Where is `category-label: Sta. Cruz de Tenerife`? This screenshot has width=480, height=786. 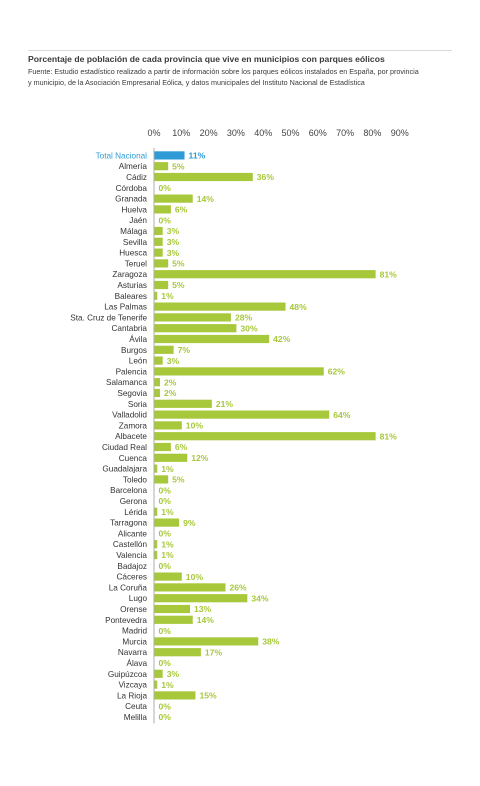 category-label: Sta. Cruz de Tenerife is located at coordinates (108, 317).